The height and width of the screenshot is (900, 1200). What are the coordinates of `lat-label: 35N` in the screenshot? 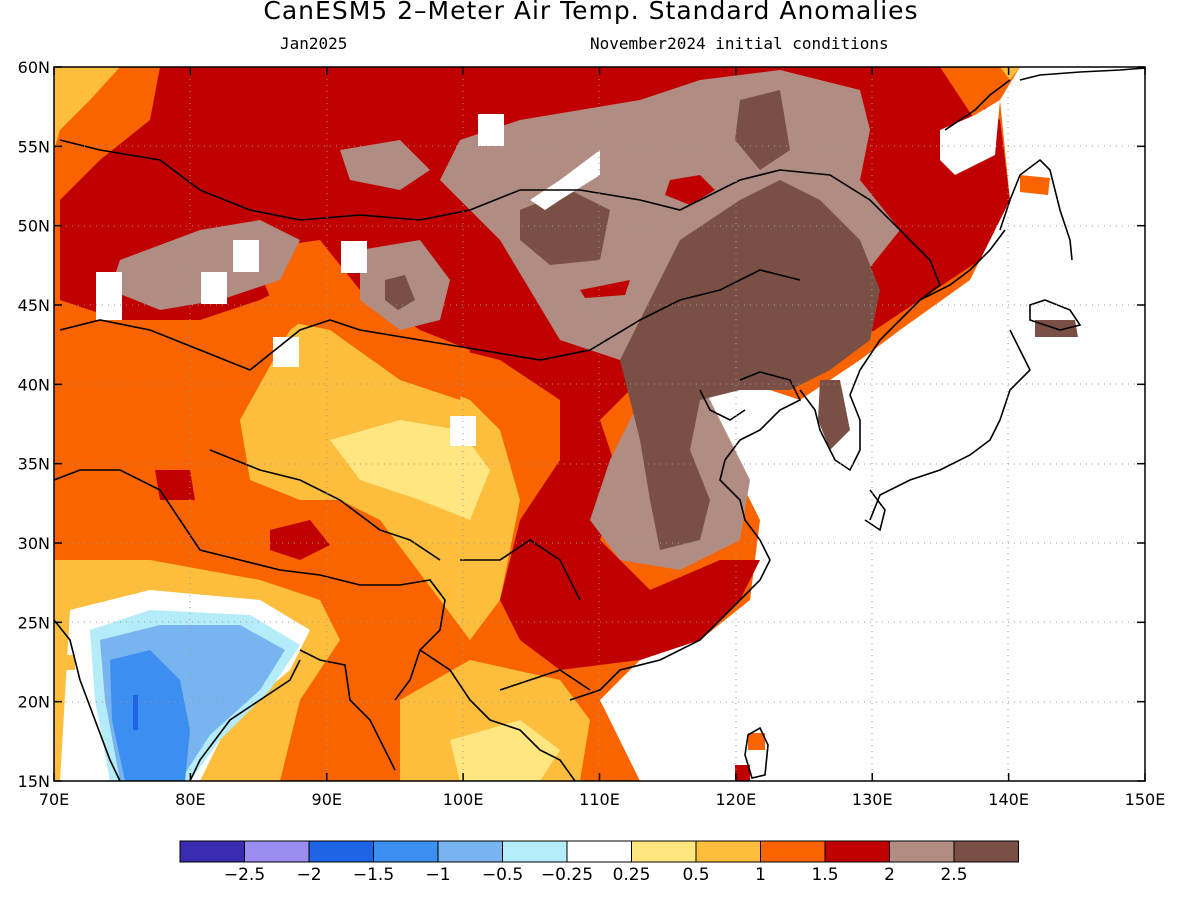 It's located at (34, 464).